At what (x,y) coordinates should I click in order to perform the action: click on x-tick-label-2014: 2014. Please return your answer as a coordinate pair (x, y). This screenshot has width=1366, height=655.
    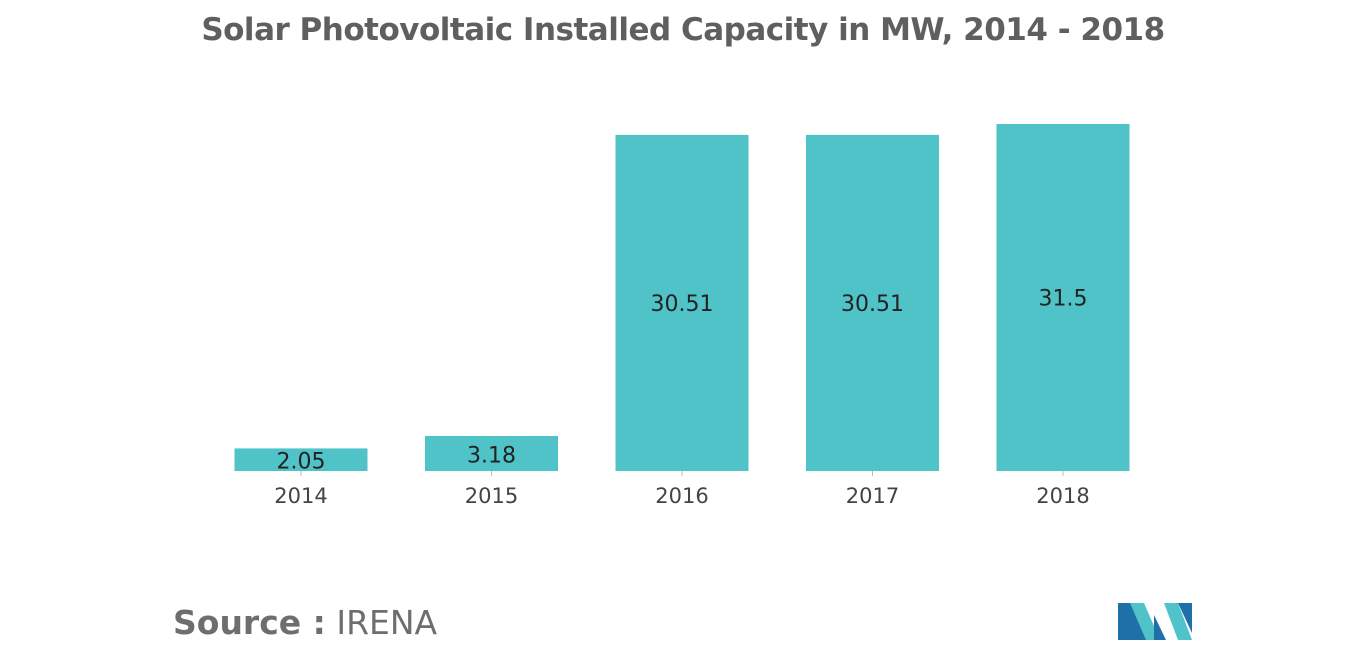
    Looking at the image, I should click on (300, 496).